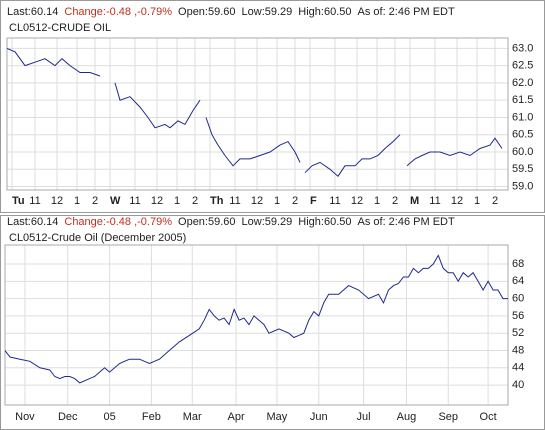 The width and height of the screenshot is (545, 430). Describe the element at coordinates (522, 83) in the screenshot. I see `y-tick-label: 62.0` at that location.